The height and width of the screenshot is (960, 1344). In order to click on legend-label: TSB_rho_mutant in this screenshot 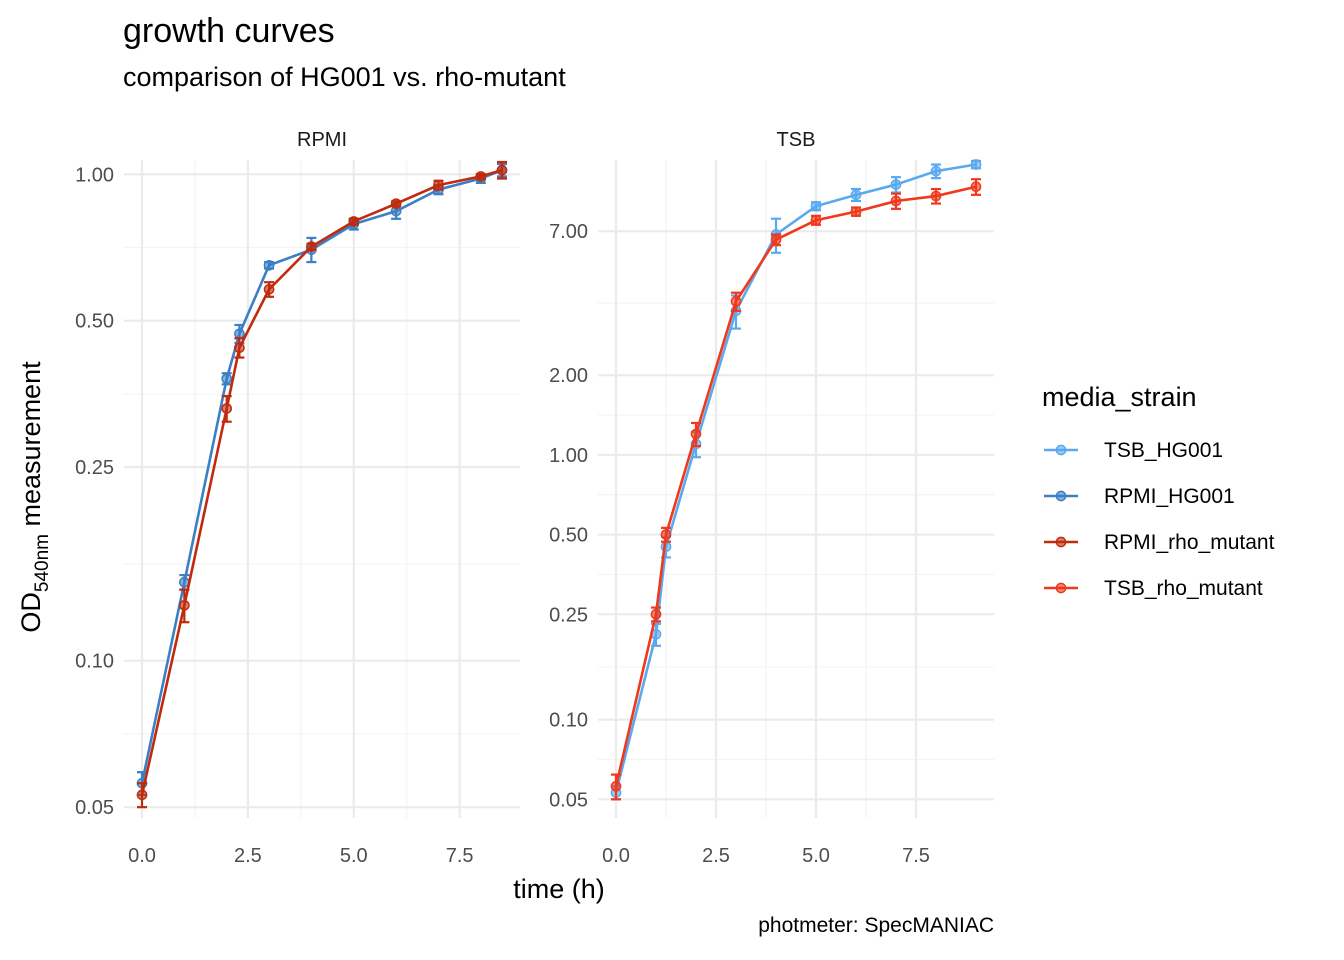, I will do `click(1183, 588)`.